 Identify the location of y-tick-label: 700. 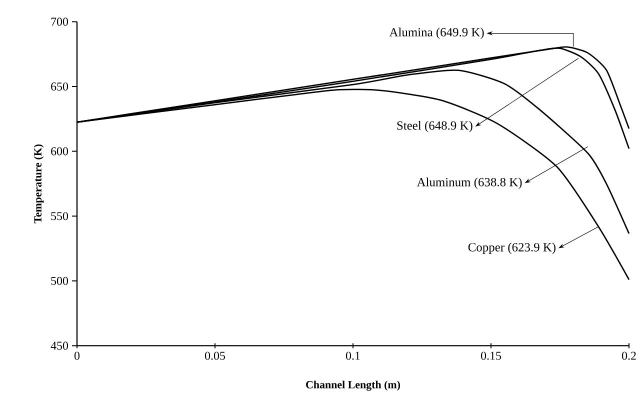
(59, 22).